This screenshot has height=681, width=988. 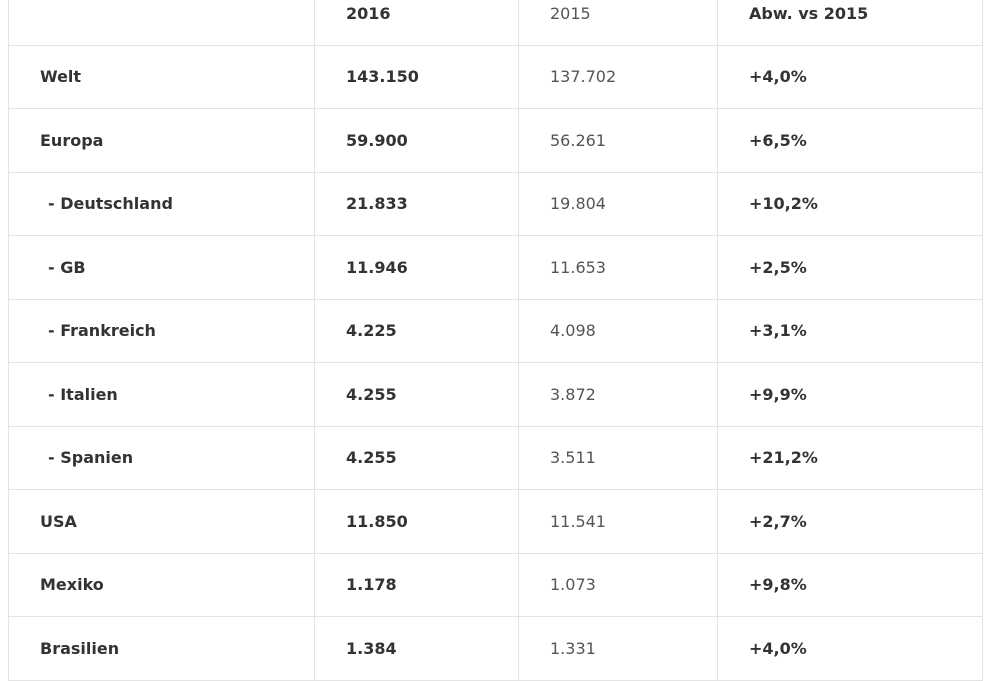 What do you see at coordinates (161, 140) in the screenshot?
I see `row-label: Europa` at bounding box center [161, 140].